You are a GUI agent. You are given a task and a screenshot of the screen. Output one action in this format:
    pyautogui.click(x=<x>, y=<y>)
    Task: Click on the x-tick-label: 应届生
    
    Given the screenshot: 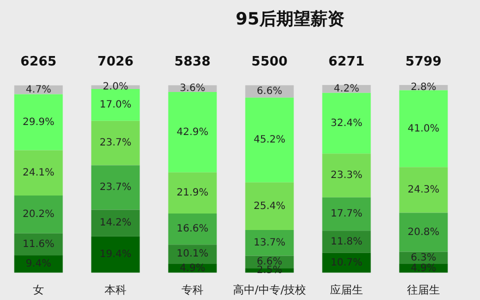 What is the action you would take?
    pyautogui.click(x=346, y=289)
    